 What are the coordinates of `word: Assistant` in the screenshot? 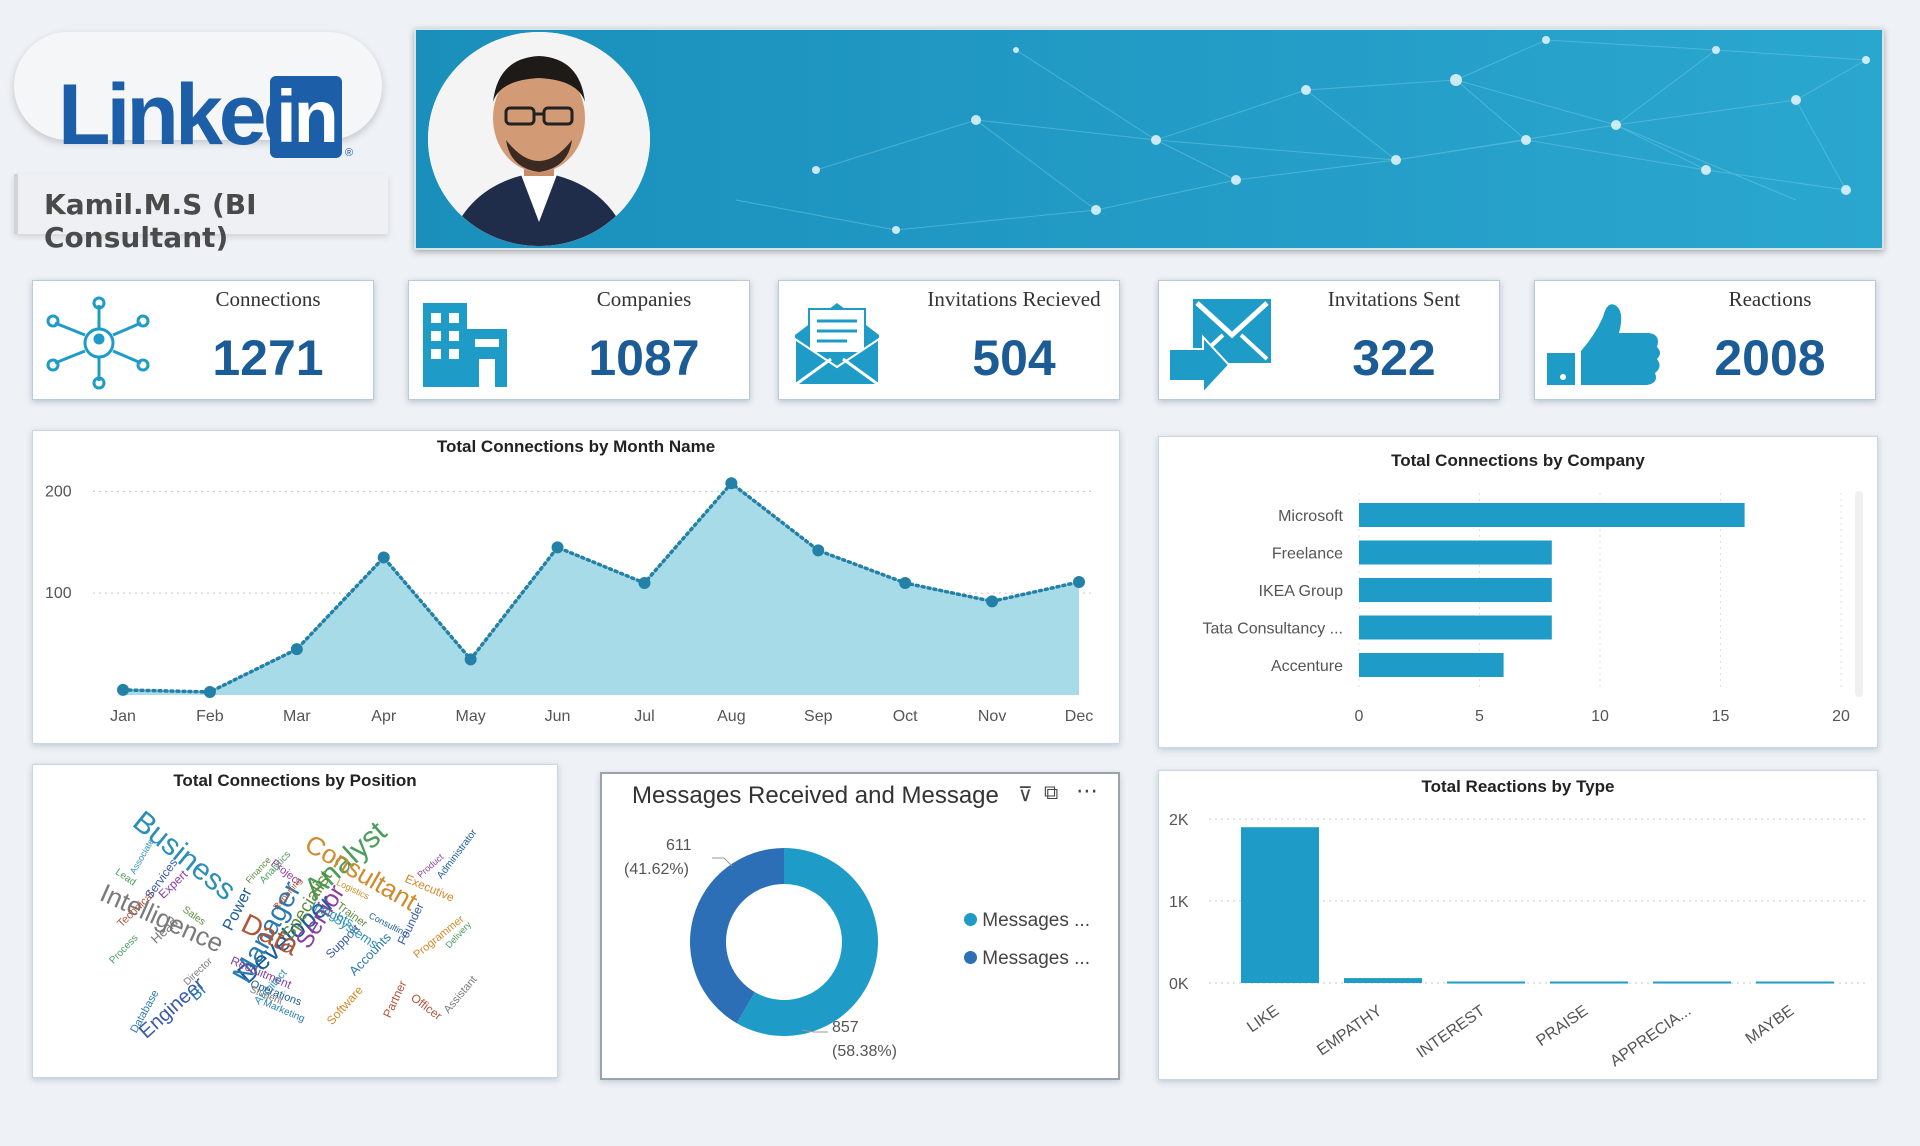 It's located at (461, 995).